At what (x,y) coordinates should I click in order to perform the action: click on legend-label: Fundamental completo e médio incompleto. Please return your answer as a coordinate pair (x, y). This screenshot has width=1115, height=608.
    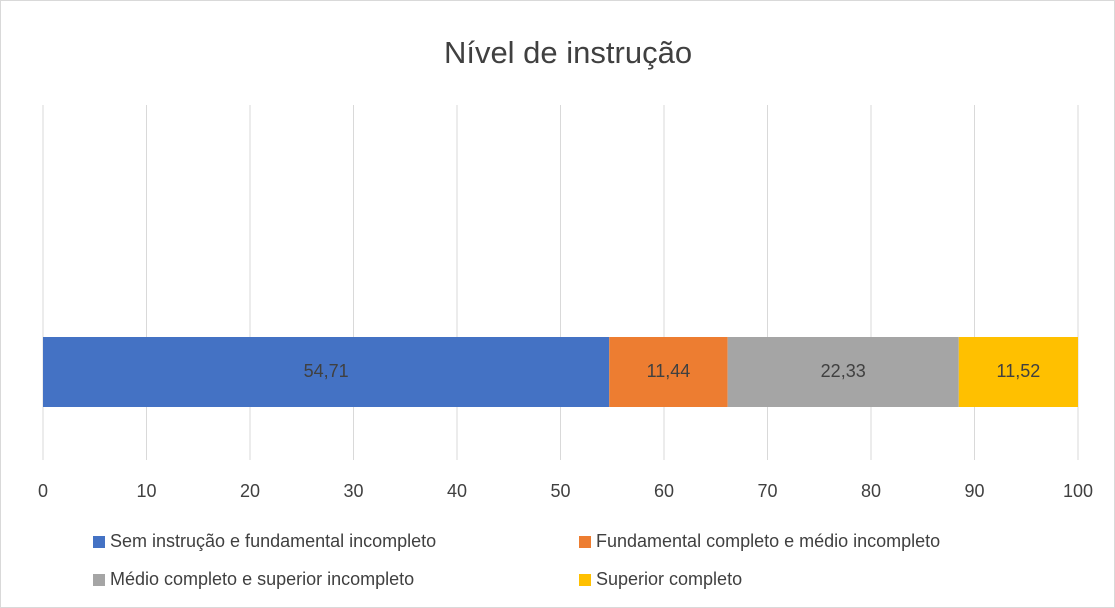
    Looking at the image, I should click on (768, 541).